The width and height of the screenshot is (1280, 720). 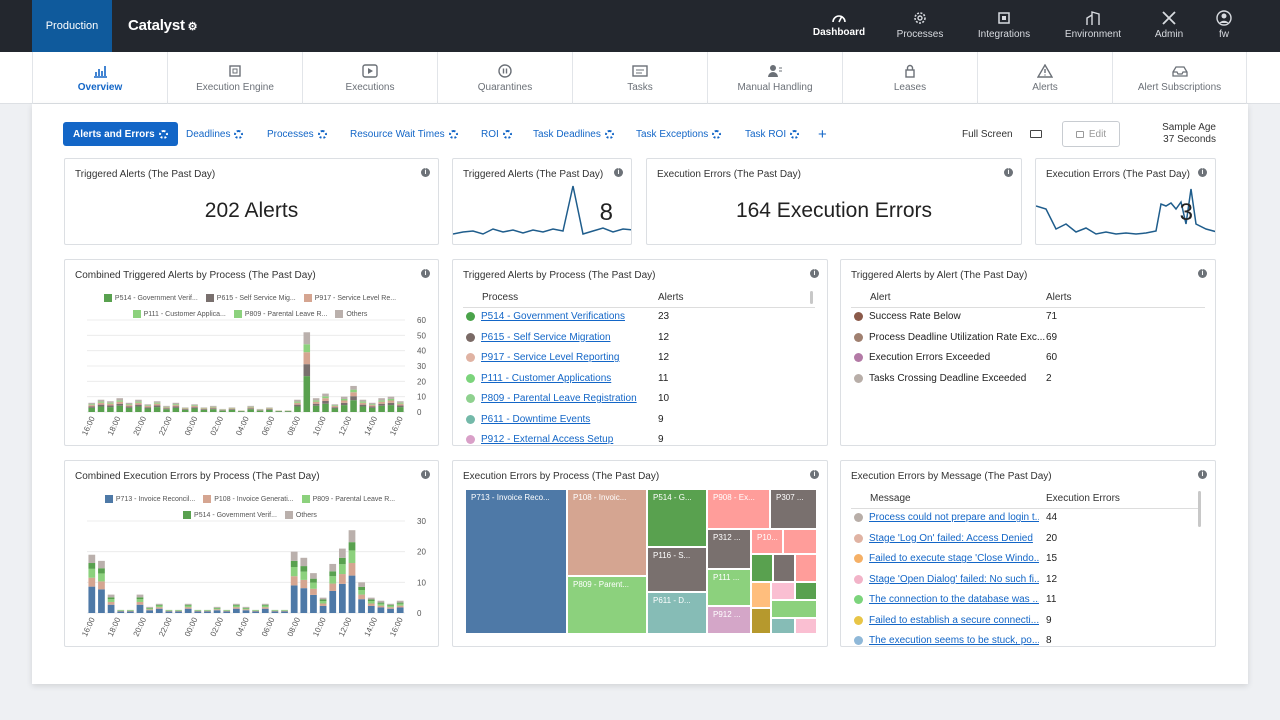 What do you see at coordinates (536, 419) in the screenshot?
I see `row-link: P611 - Downtime Events` at bounding box center [536, 419].